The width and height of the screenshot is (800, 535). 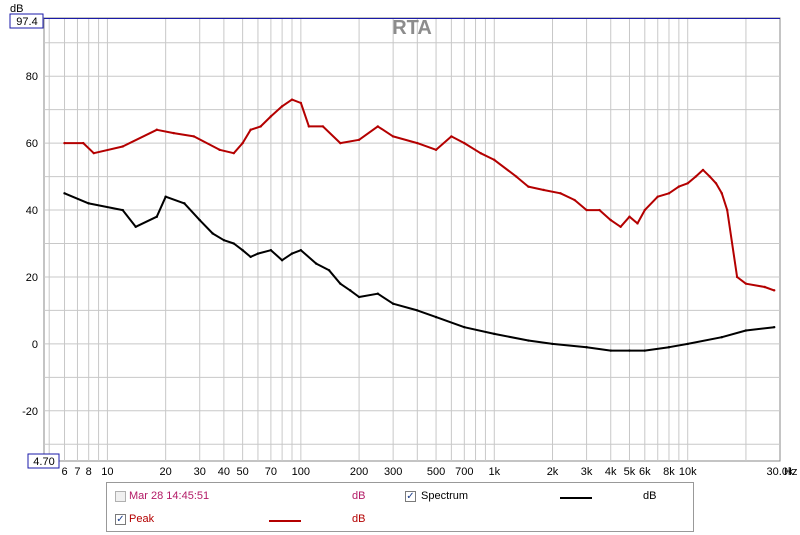 What do you see at coordinates (43, 461) in the screenshot?
I see `x-left-readout-box` at bounding box center [43, 461].